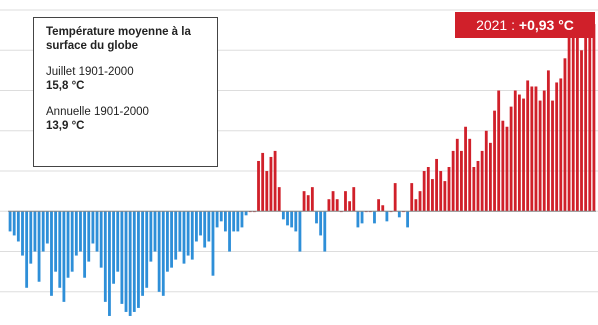  What do you see at coordinates (213, 243) in the screenshot?
I see `bar-1929` at bounding box center [213, 243].